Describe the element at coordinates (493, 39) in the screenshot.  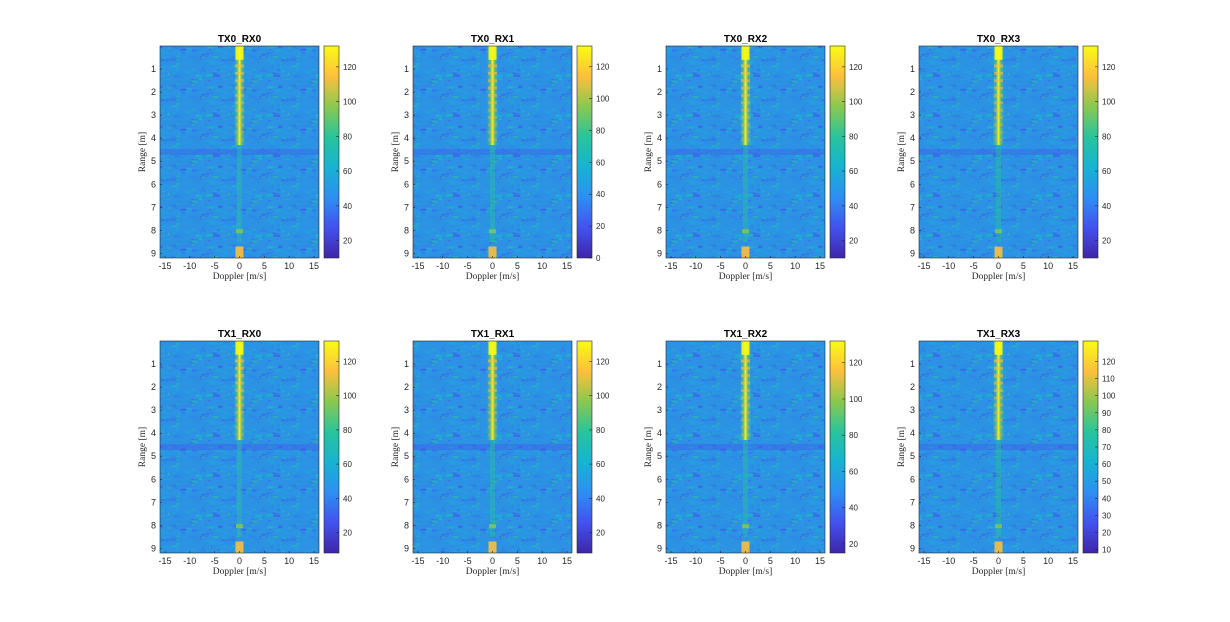
I see `subplot-title: TX0_RX1` at that location.